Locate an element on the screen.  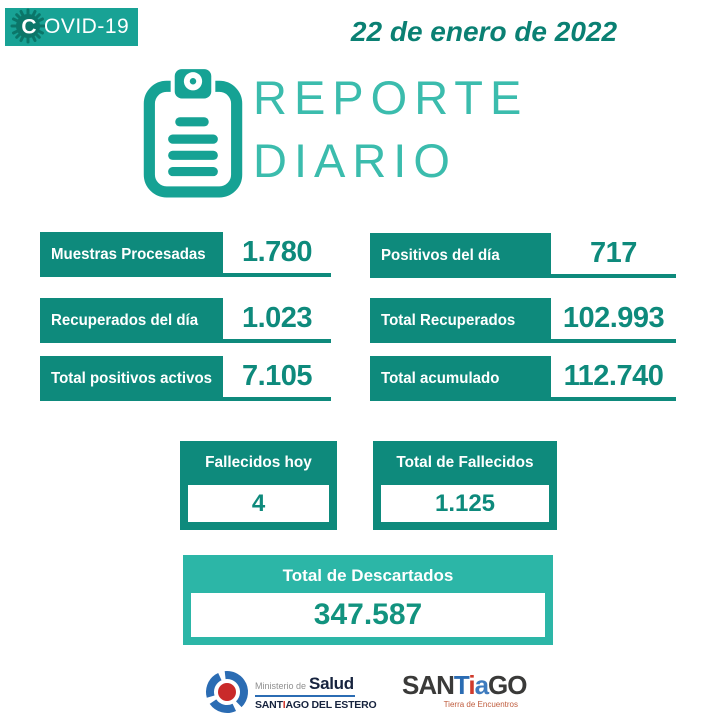
badge-label: OVID-19 is located at coordinates (87, 26).